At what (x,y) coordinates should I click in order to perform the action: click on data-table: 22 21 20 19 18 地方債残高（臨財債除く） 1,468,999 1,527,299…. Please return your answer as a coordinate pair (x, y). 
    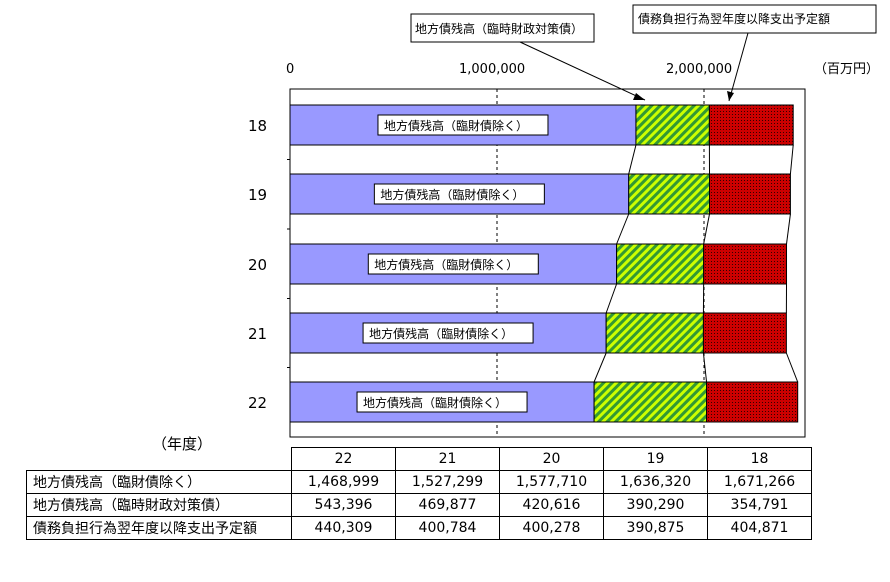
    Looking at the image, I should click on (419, 493).